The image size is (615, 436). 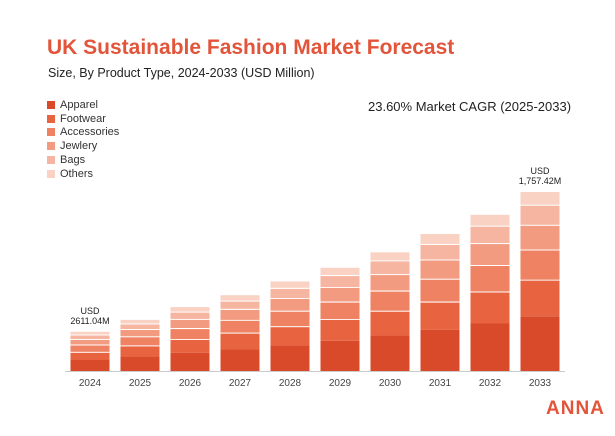 I want to click on bar-segment-footwear-2028, so click(x=290, y=336).